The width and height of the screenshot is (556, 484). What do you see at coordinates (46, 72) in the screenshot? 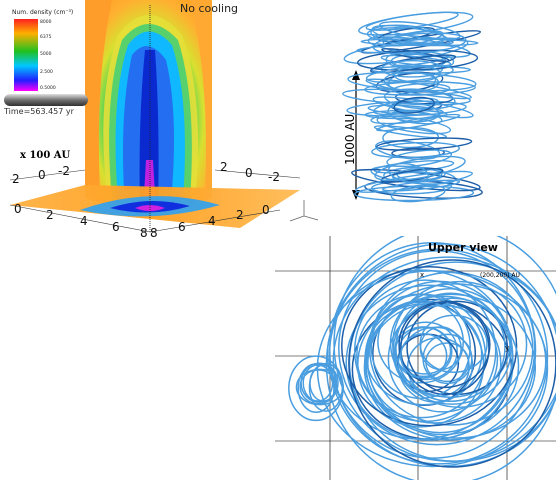
I see `colorbar-tick: 2.500` at bounding box center [46, 72].